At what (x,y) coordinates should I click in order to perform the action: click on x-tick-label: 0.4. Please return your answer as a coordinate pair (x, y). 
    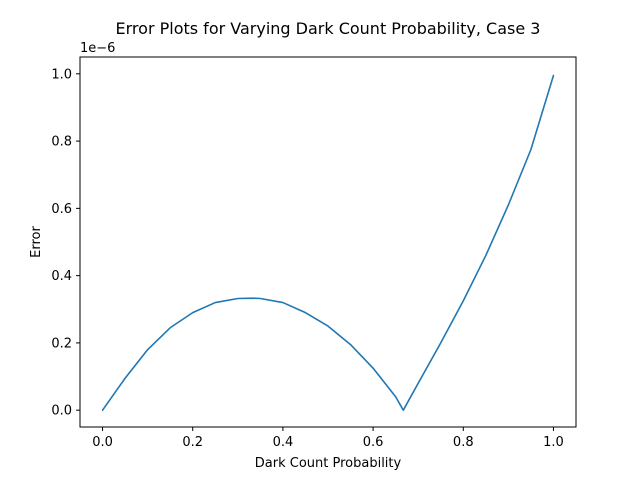
    Looking at the image, I should click on (283, 442).